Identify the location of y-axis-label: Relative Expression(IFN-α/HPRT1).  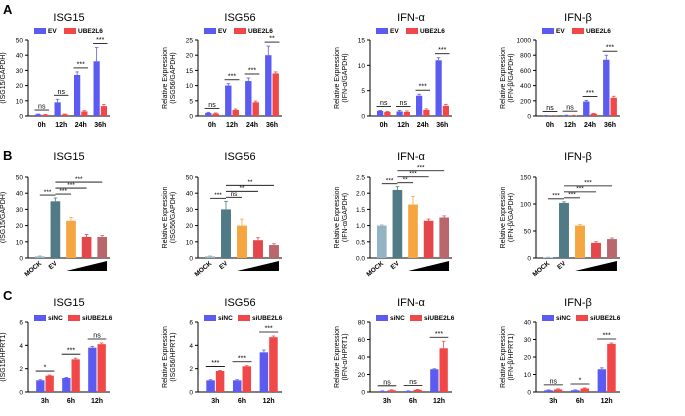
(341, 357).